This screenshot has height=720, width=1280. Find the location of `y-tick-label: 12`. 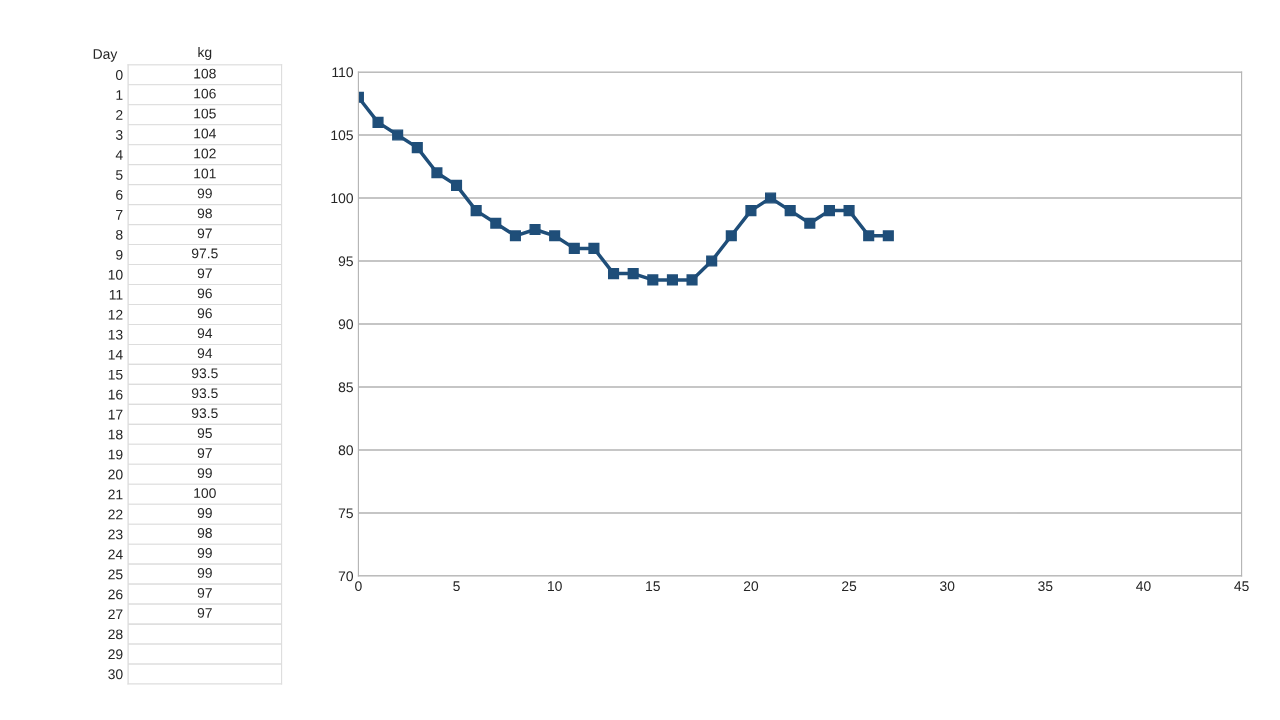

y-tick-label: 12 is located at coordinates (115, 314).